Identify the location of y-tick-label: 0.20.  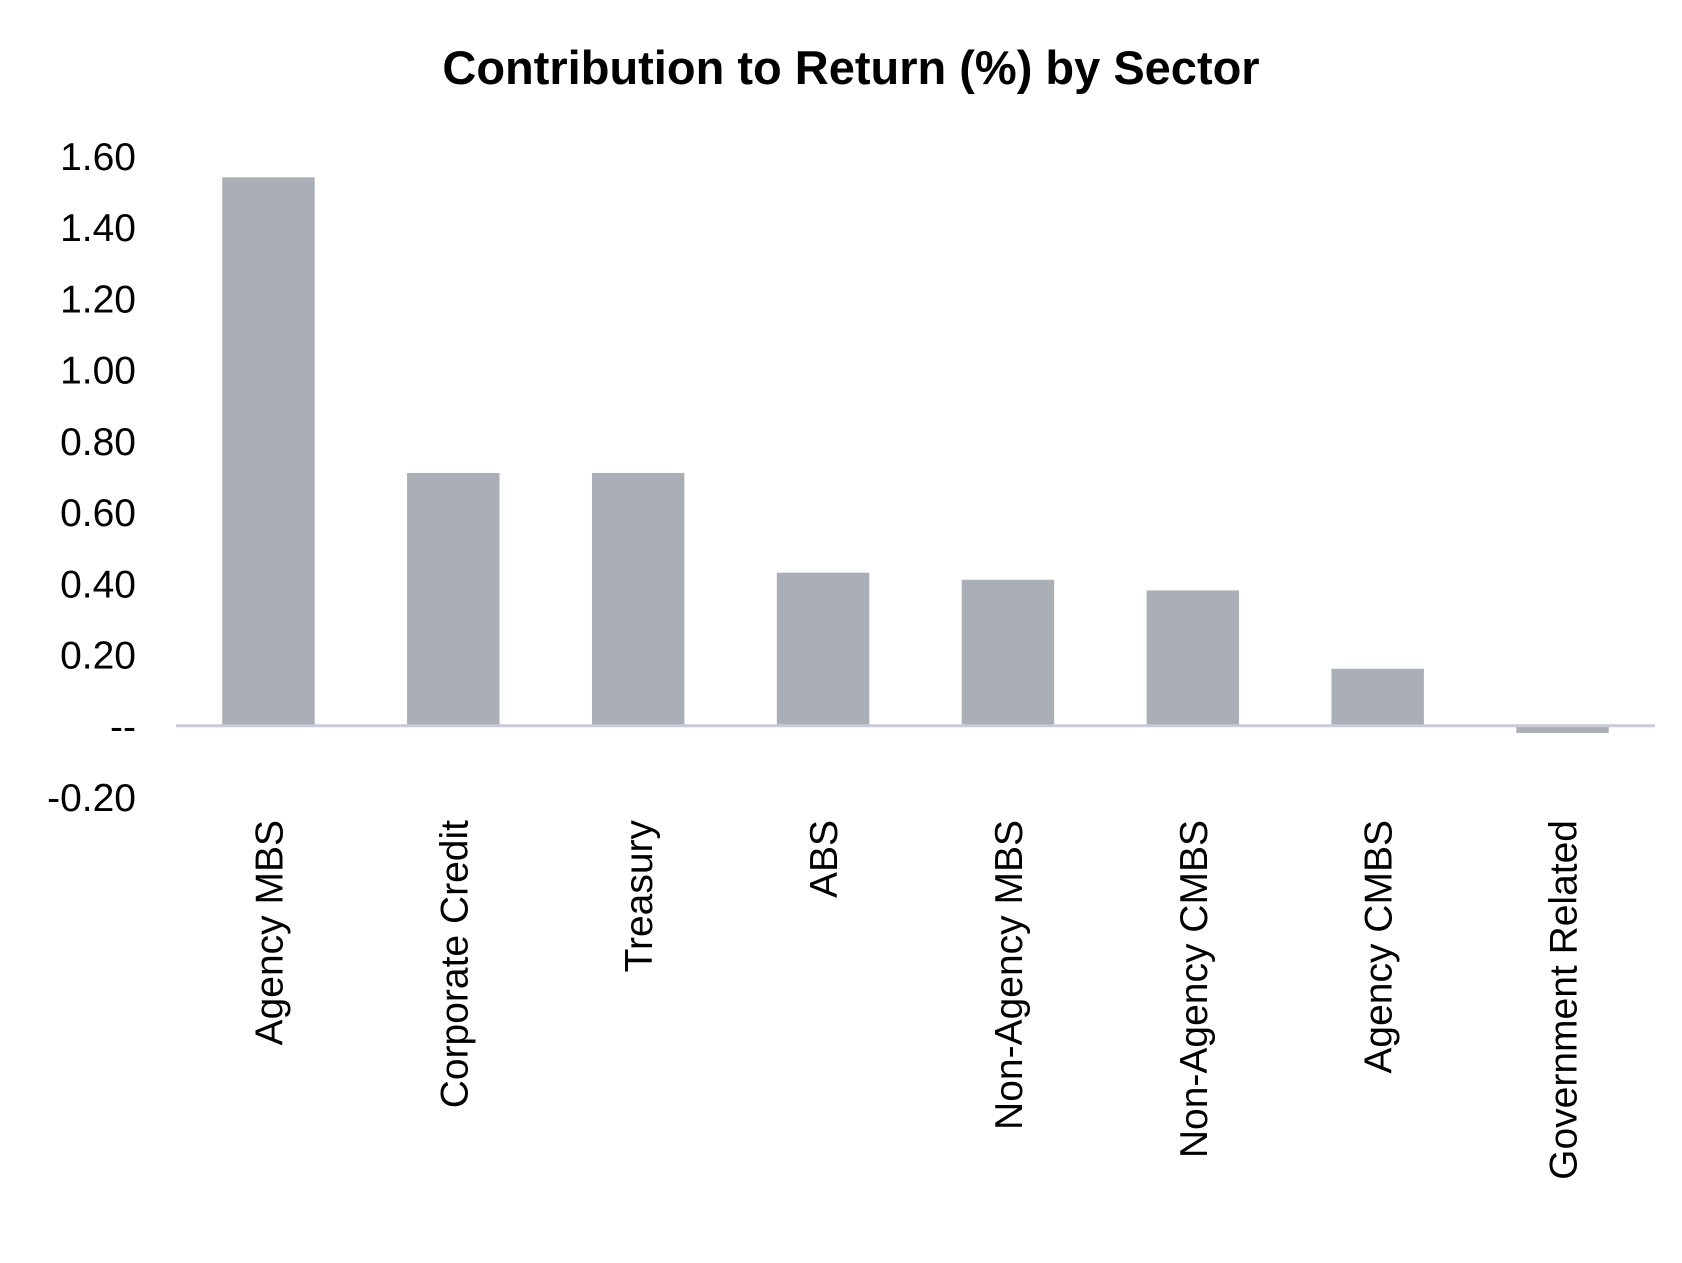
(98, 656).